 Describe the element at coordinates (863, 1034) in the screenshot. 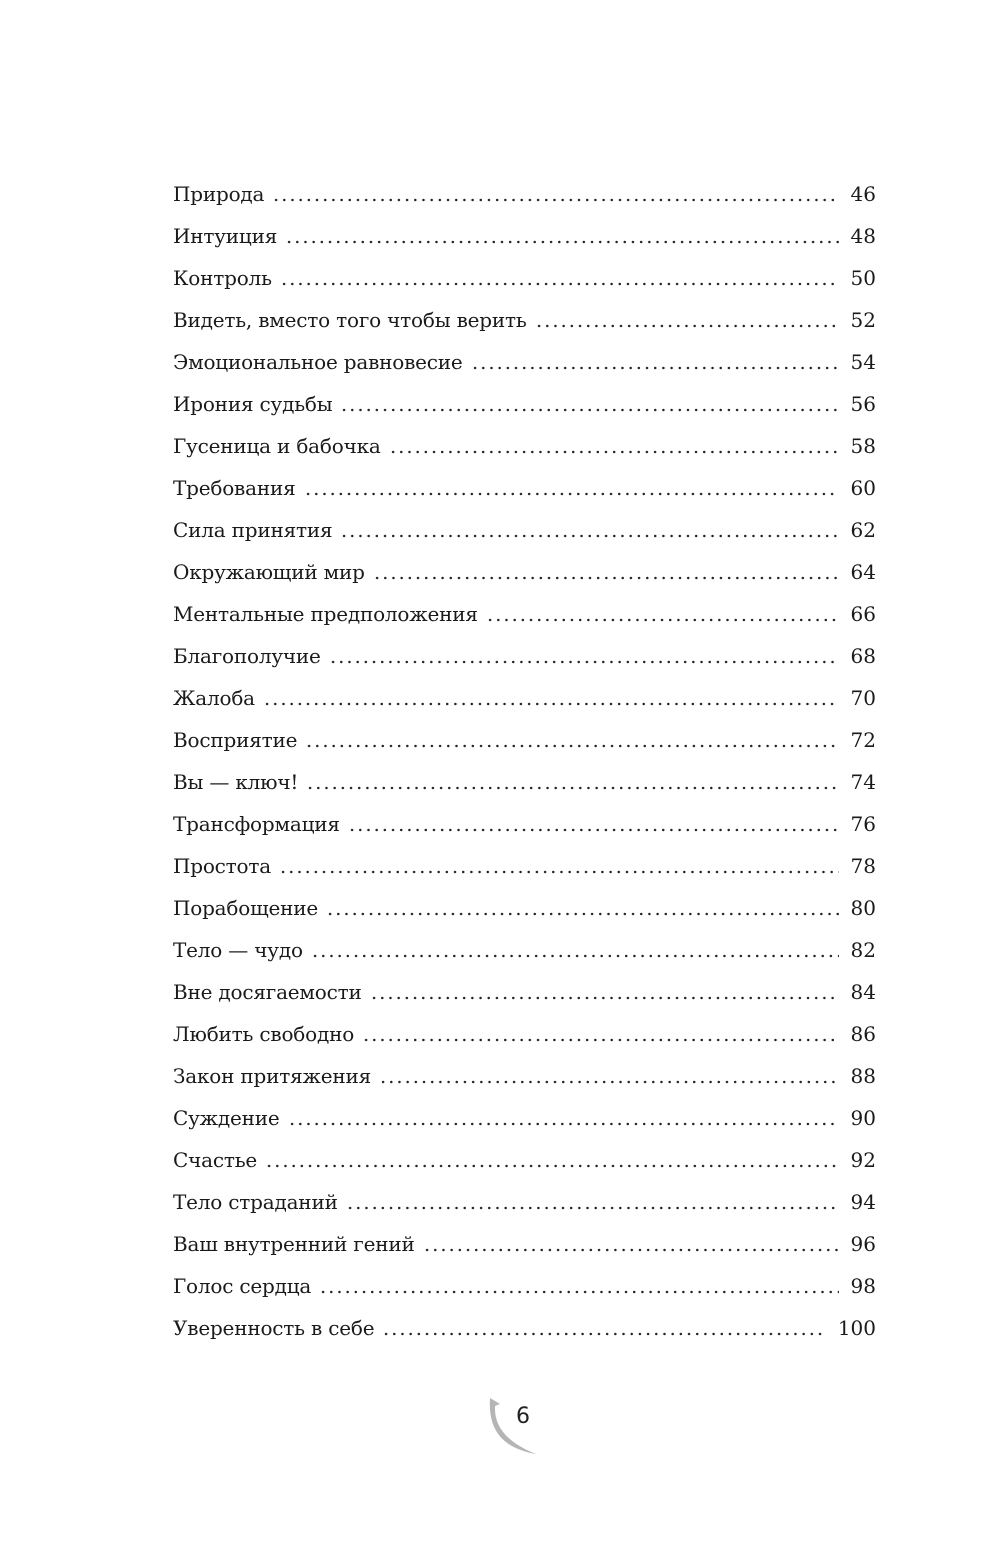

I see `toc-entry-page: 86` at that location.